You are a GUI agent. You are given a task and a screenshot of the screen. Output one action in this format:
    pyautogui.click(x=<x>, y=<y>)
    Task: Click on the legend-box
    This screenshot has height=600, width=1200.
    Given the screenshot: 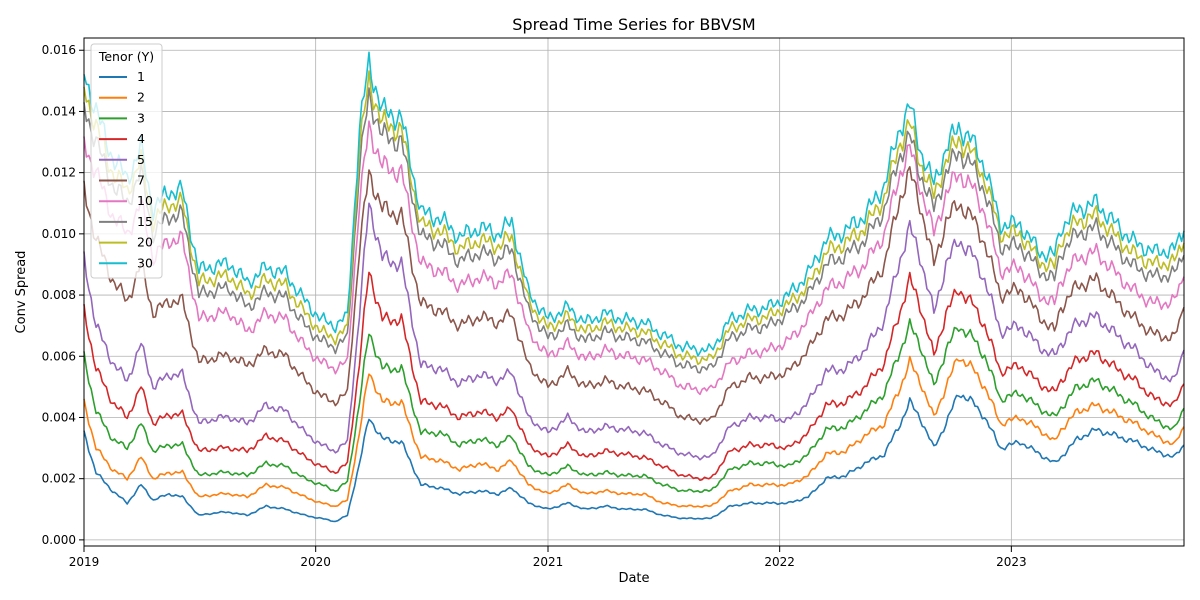 What is the action you would take?
    pyautogui.click(x=126, y=161)
    